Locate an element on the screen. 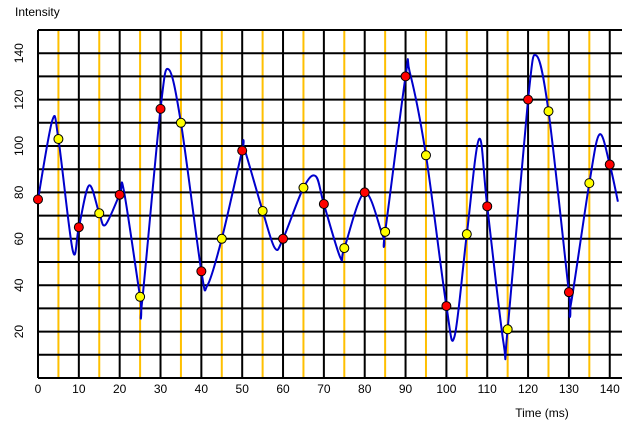 This screenshot has width=634, height=435. x-tick-label: 30 is located at coordinates (161, 389).